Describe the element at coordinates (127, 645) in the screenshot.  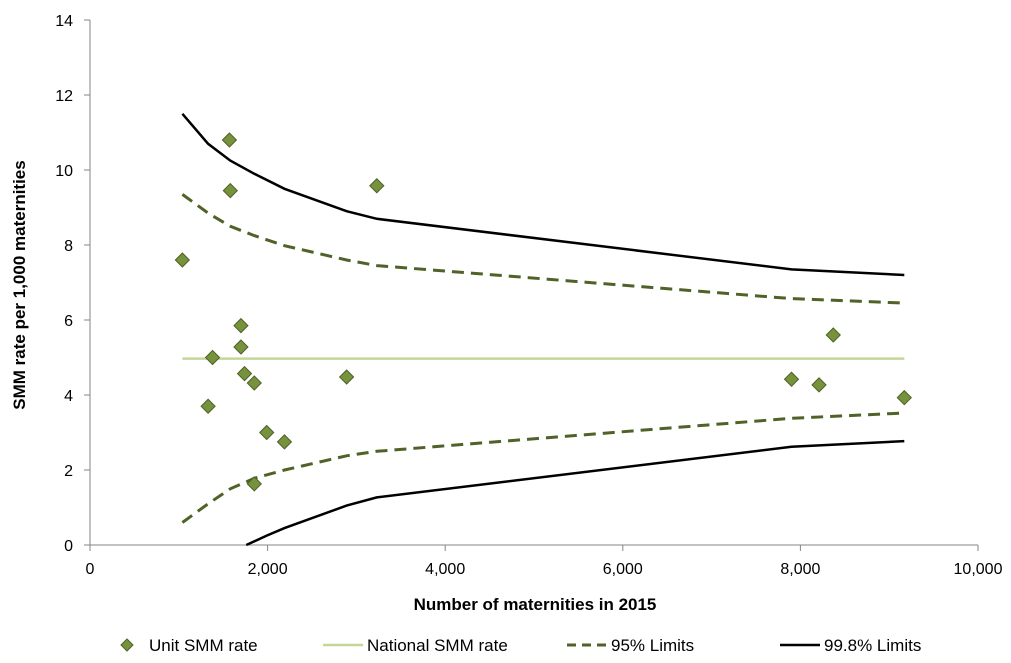
I see `legend-swatch-diamond` at that location.